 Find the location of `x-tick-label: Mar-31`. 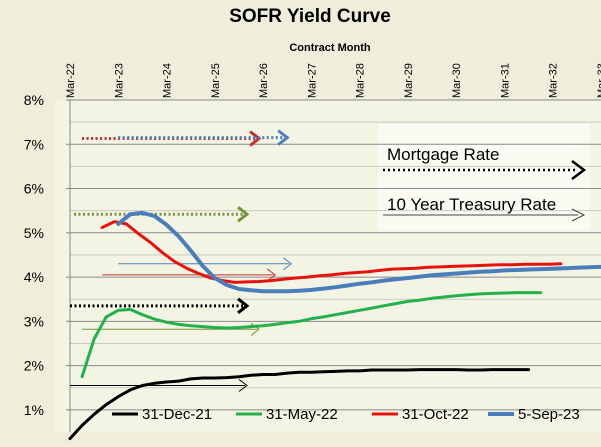

x-tick-label: Mar-31 is located at coordinates (505, 80).